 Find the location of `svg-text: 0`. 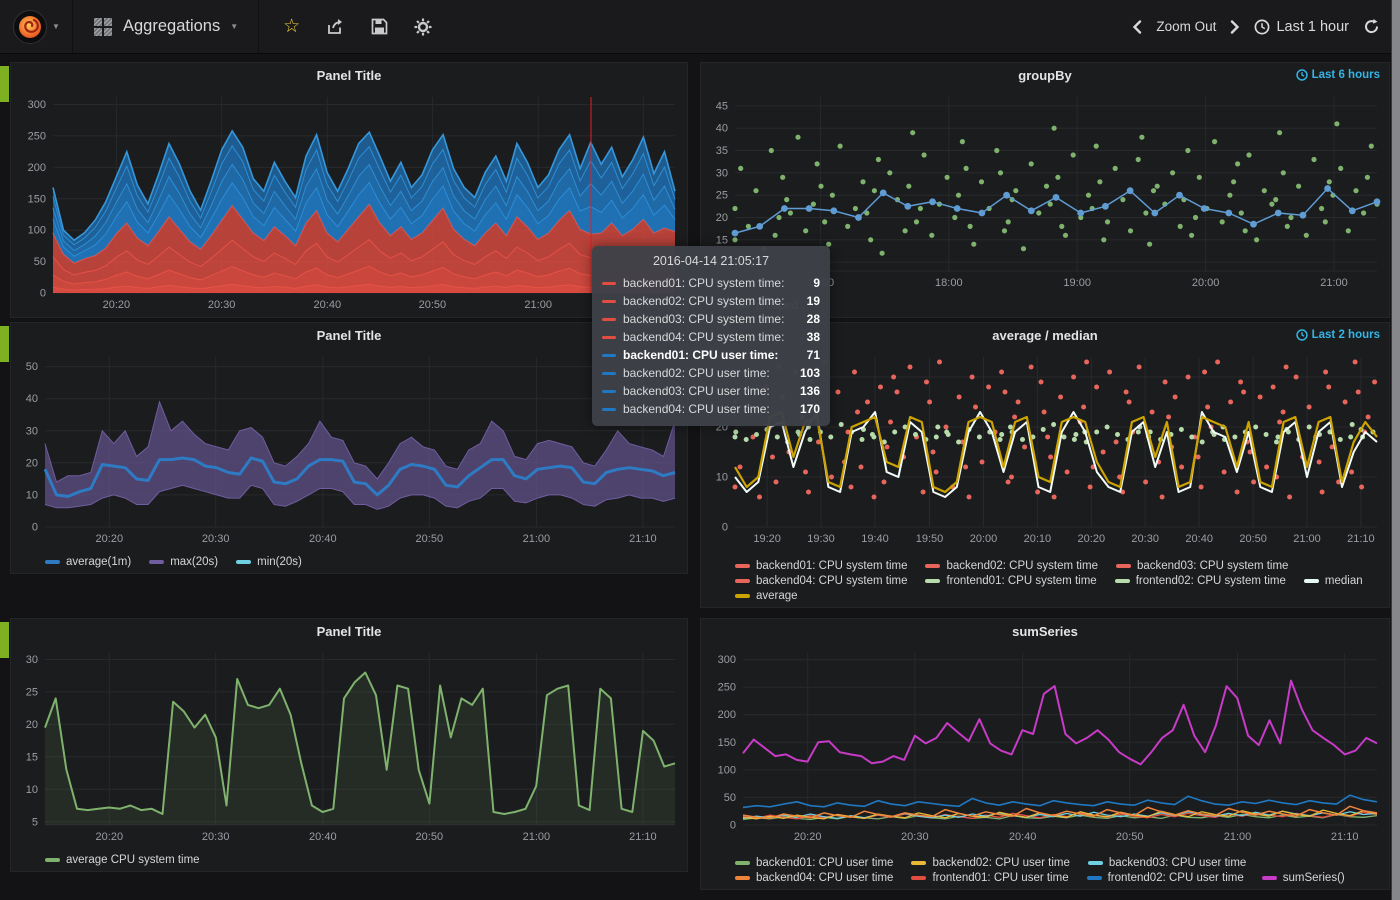

svg-text: 0 is located at coordinates (725, 528).